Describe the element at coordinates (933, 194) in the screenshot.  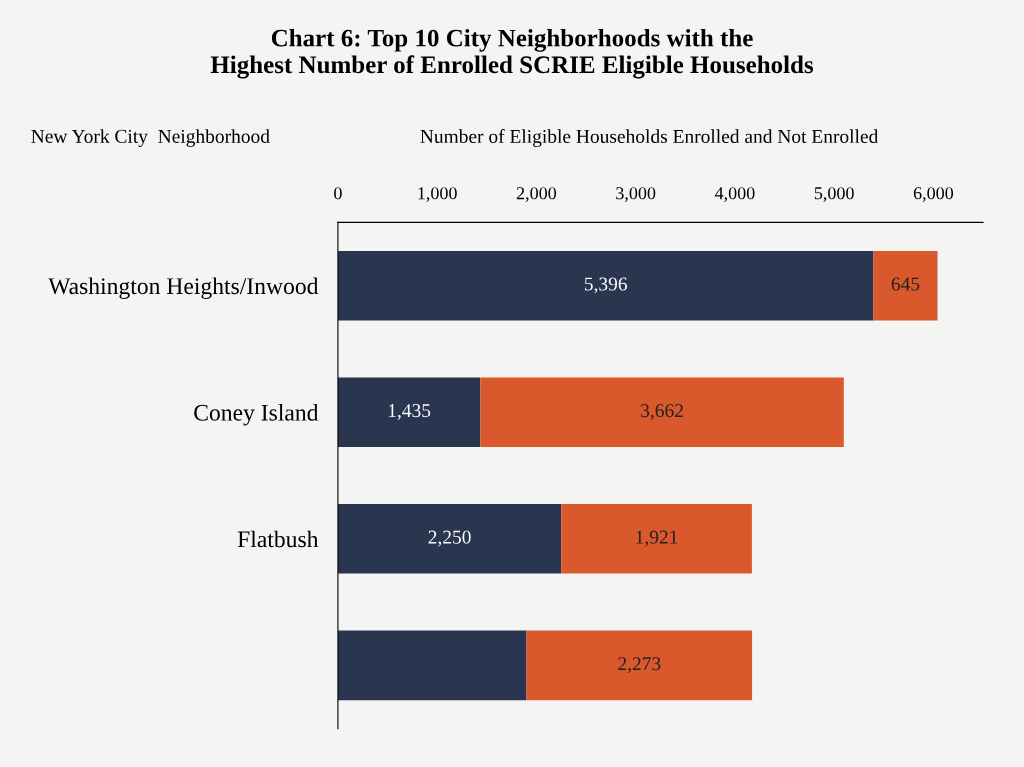
I see `x-tick-label: 6,000` at that location.